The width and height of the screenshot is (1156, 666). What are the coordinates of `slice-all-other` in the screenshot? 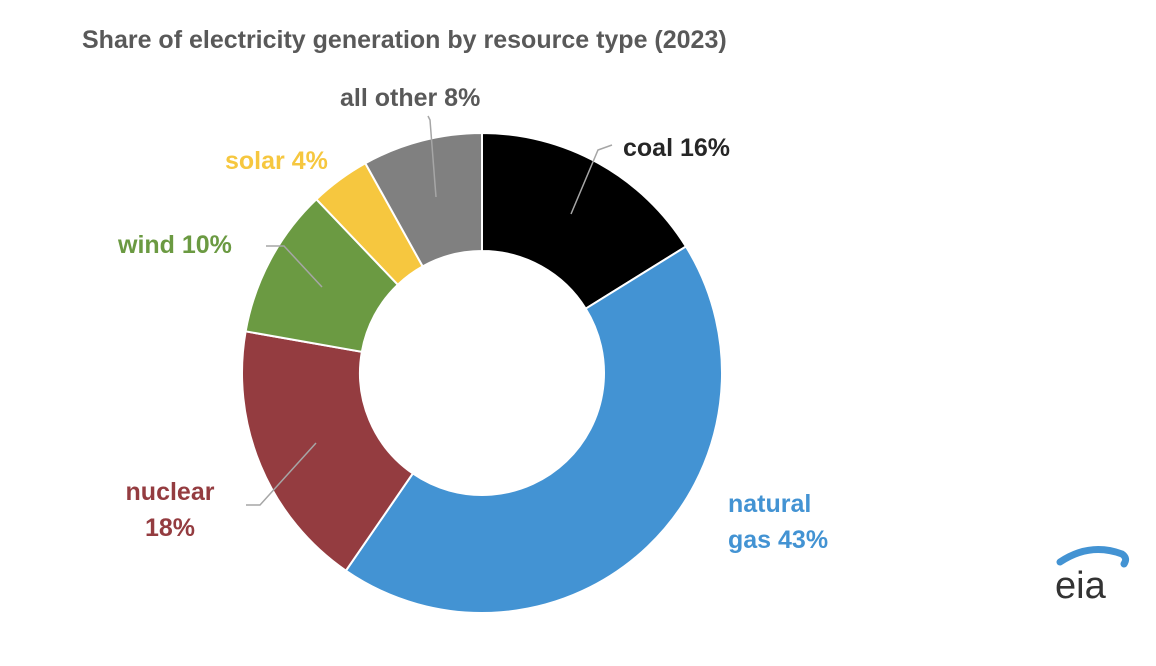 It's located at (423, 199).